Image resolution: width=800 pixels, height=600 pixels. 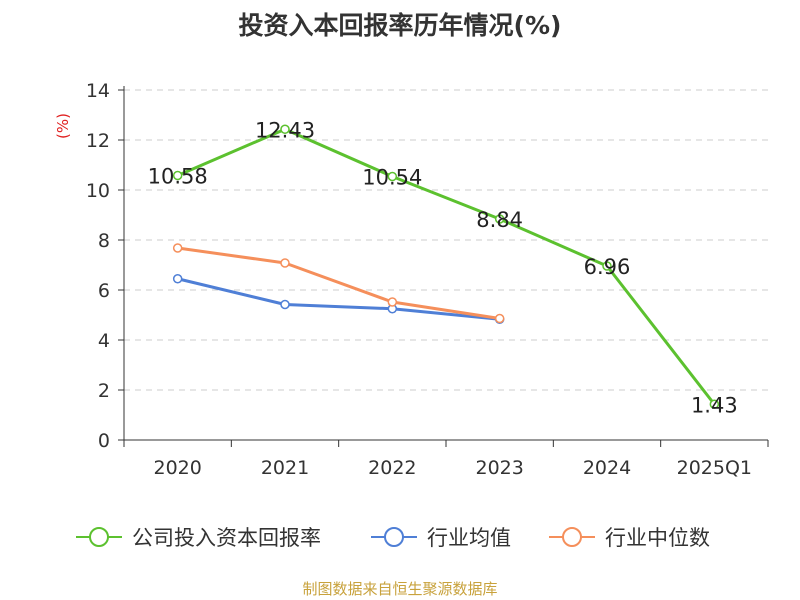 What do you see at coordinates (400, 589) in the screenshot?
I see `data-source-note: 制图数据来自恒生聚源数据库` at bounding box center [400, 589].